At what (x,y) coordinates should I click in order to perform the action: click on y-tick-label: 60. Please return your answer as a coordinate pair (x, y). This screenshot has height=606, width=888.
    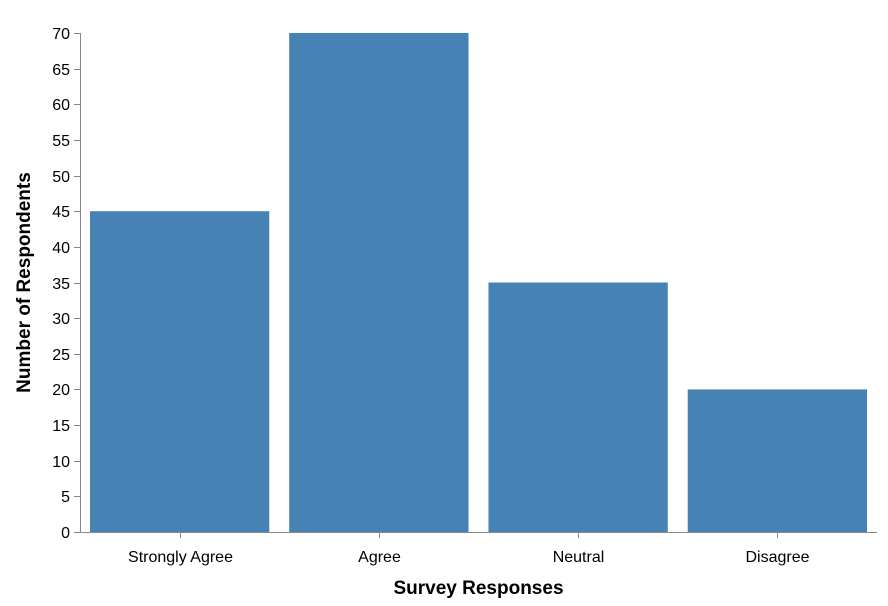
    Looking at the image, I should click on (61, 105).